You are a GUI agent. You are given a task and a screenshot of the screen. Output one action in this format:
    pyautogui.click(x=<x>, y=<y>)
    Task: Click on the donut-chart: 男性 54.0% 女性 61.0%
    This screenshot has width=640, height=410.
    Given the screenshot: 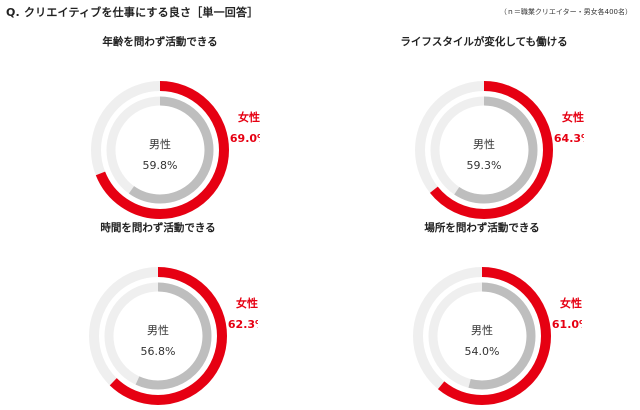 What is the action you would take?
    pyautogui.click(x=497, y=336)
    